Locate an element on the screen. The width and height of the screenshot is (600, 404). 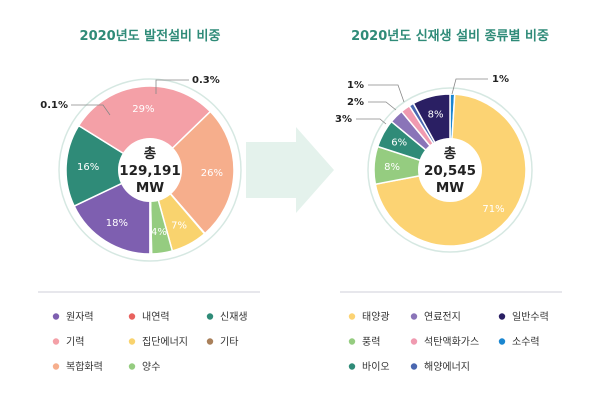
legend-item-일반수력: 일반수력 is located at coordinates (523, 317).